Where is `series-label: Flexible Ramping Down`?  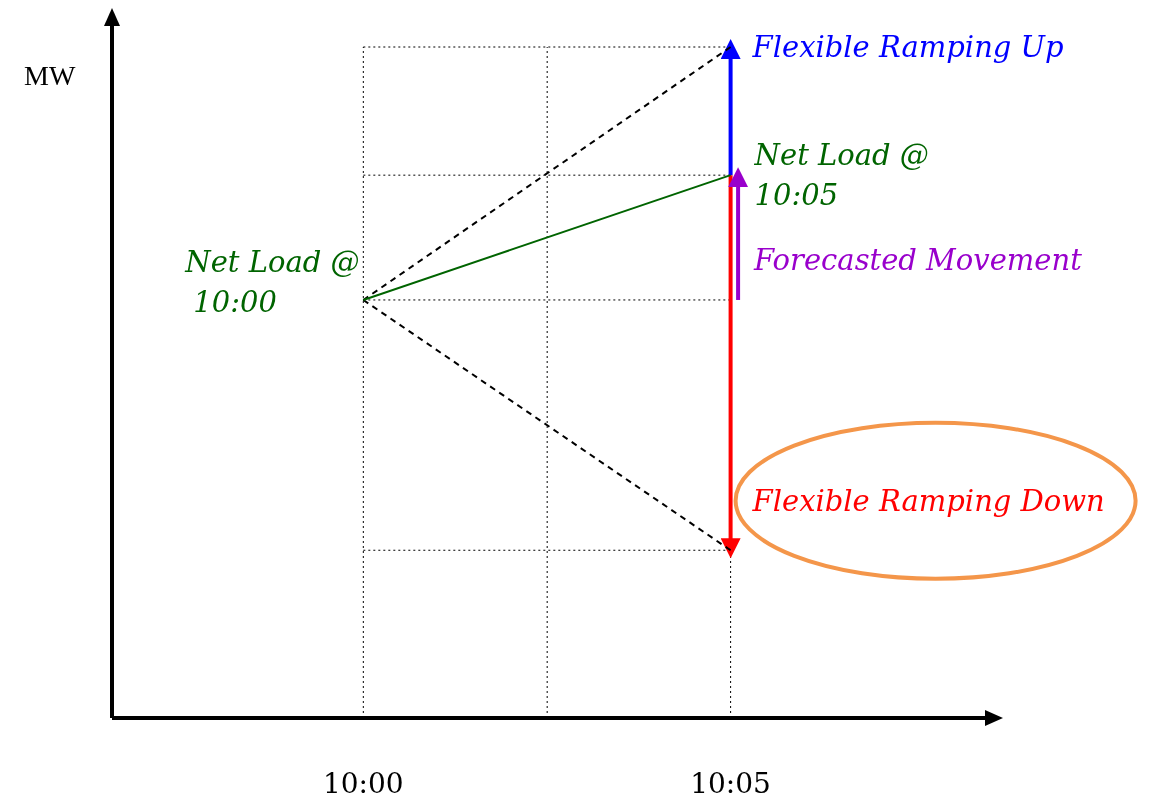 series-label: Flexible Ramping Down is located at coordinates (928, 500).